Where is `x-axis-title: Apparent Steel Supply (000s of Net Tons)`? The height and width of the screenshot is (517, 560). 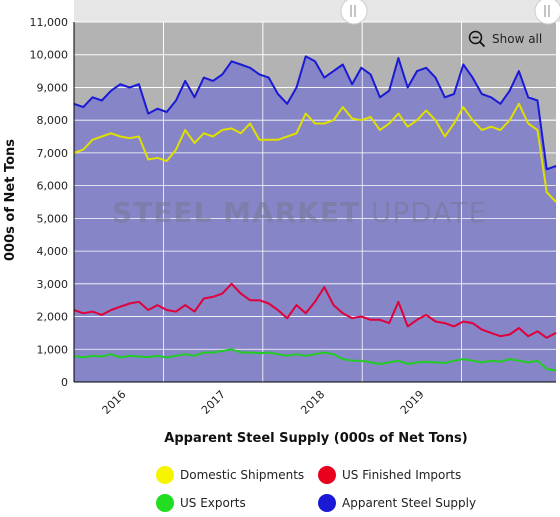 x-axis-title: Apparent Steel Supply (000s of Net Tons) is located at coordinates (315, 438).